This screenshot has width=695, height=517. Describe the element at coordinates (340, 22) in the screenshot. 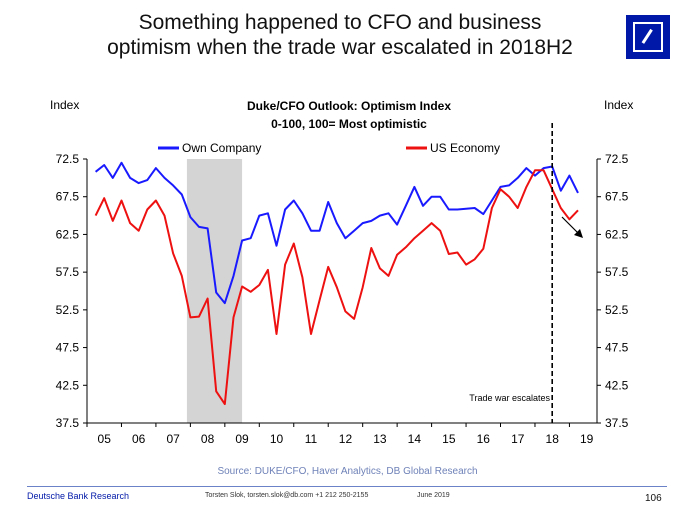

I see `slide-title-line1: Something happened to CFO and business` at that location.